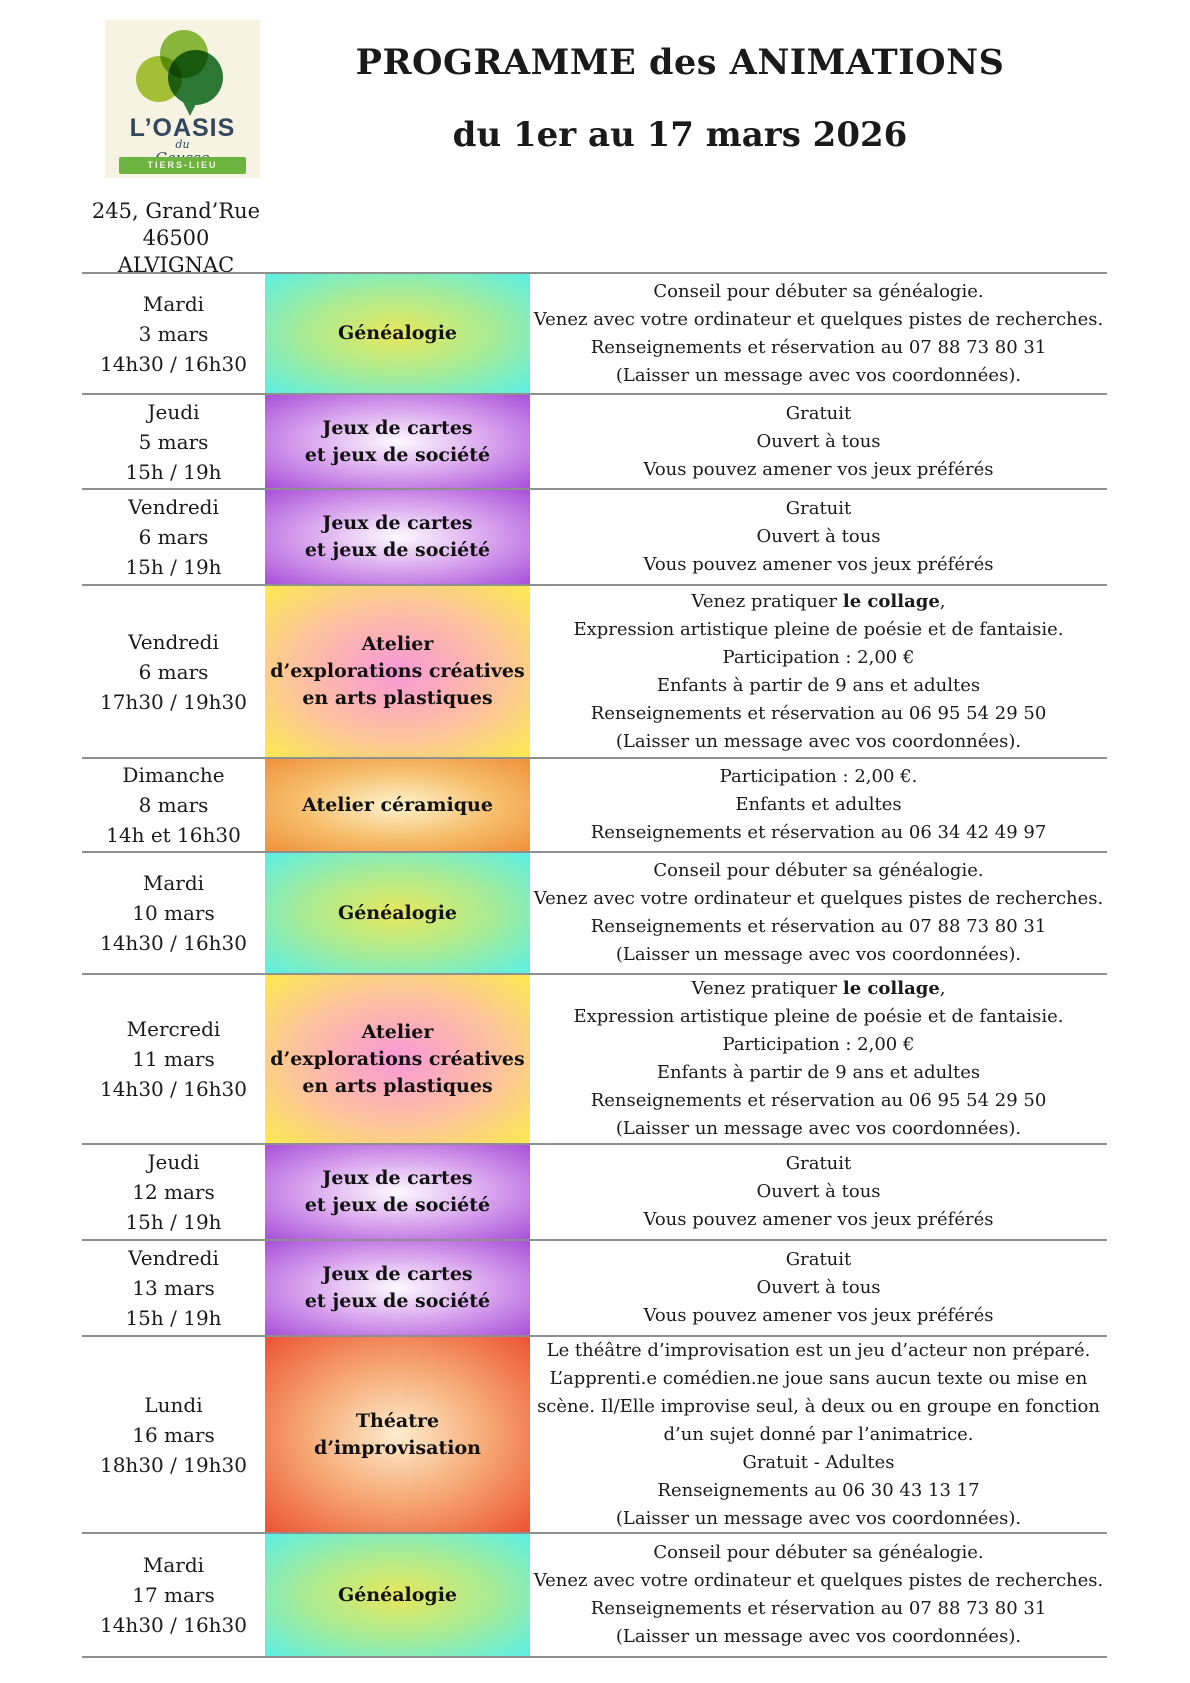 The height and width of the screenshot is (1683, 1190). I want to click on event-activity: Atelier céramique, so click(397, 805).